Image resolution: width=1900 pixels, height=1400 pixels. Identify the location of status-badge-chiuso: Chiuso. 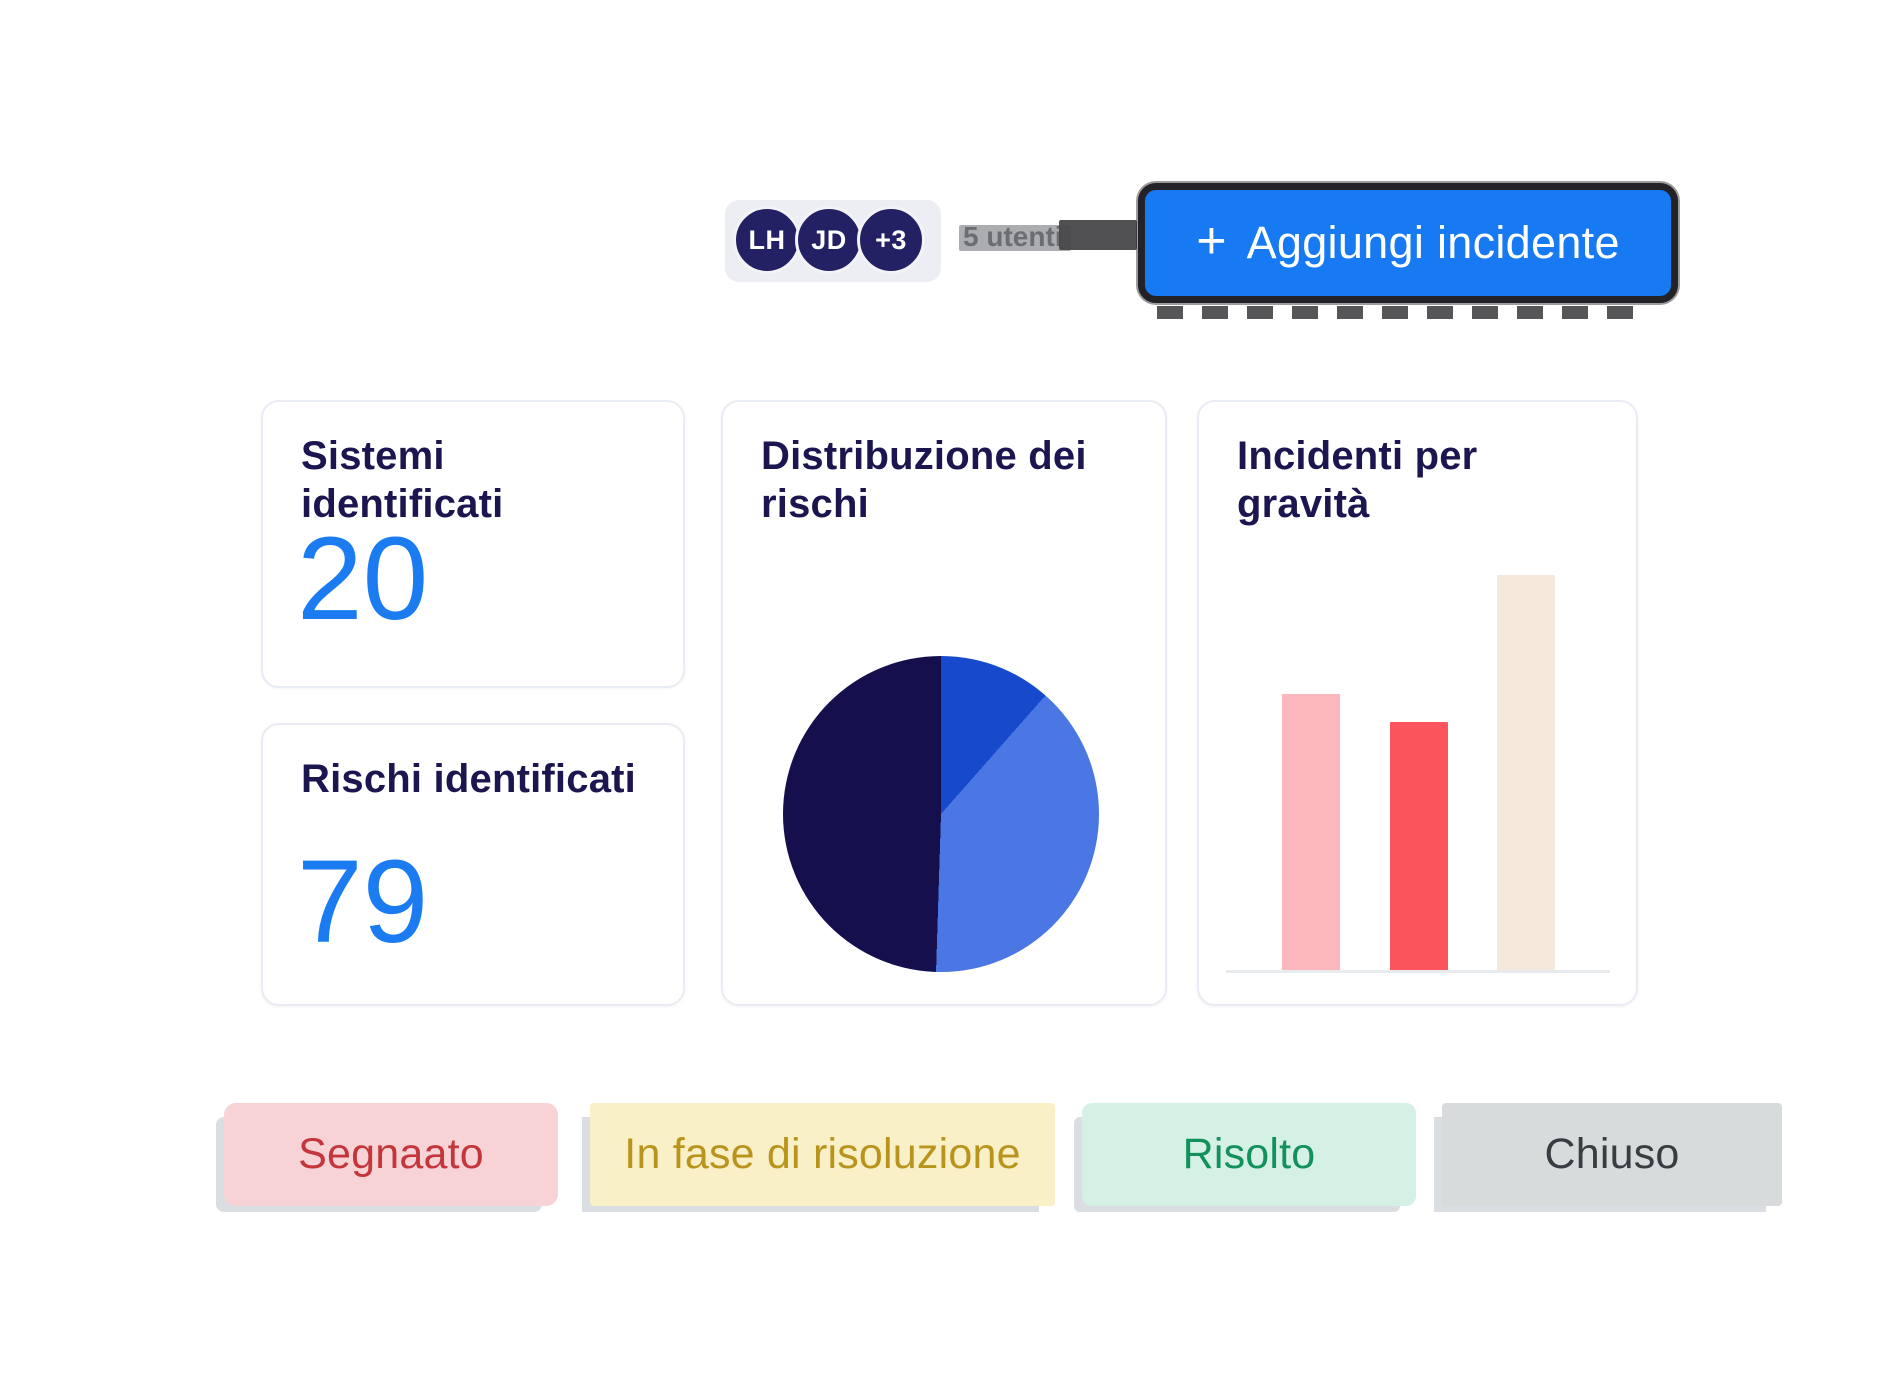
(1612, 1154).